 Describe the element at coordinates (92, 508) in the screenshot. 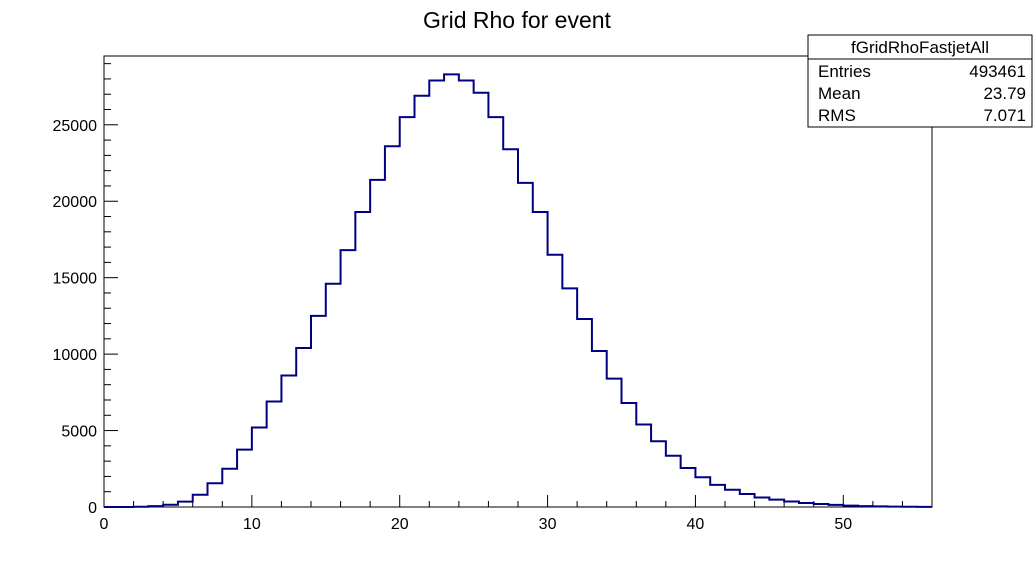

I see `y-tick-label: 0` at that location.